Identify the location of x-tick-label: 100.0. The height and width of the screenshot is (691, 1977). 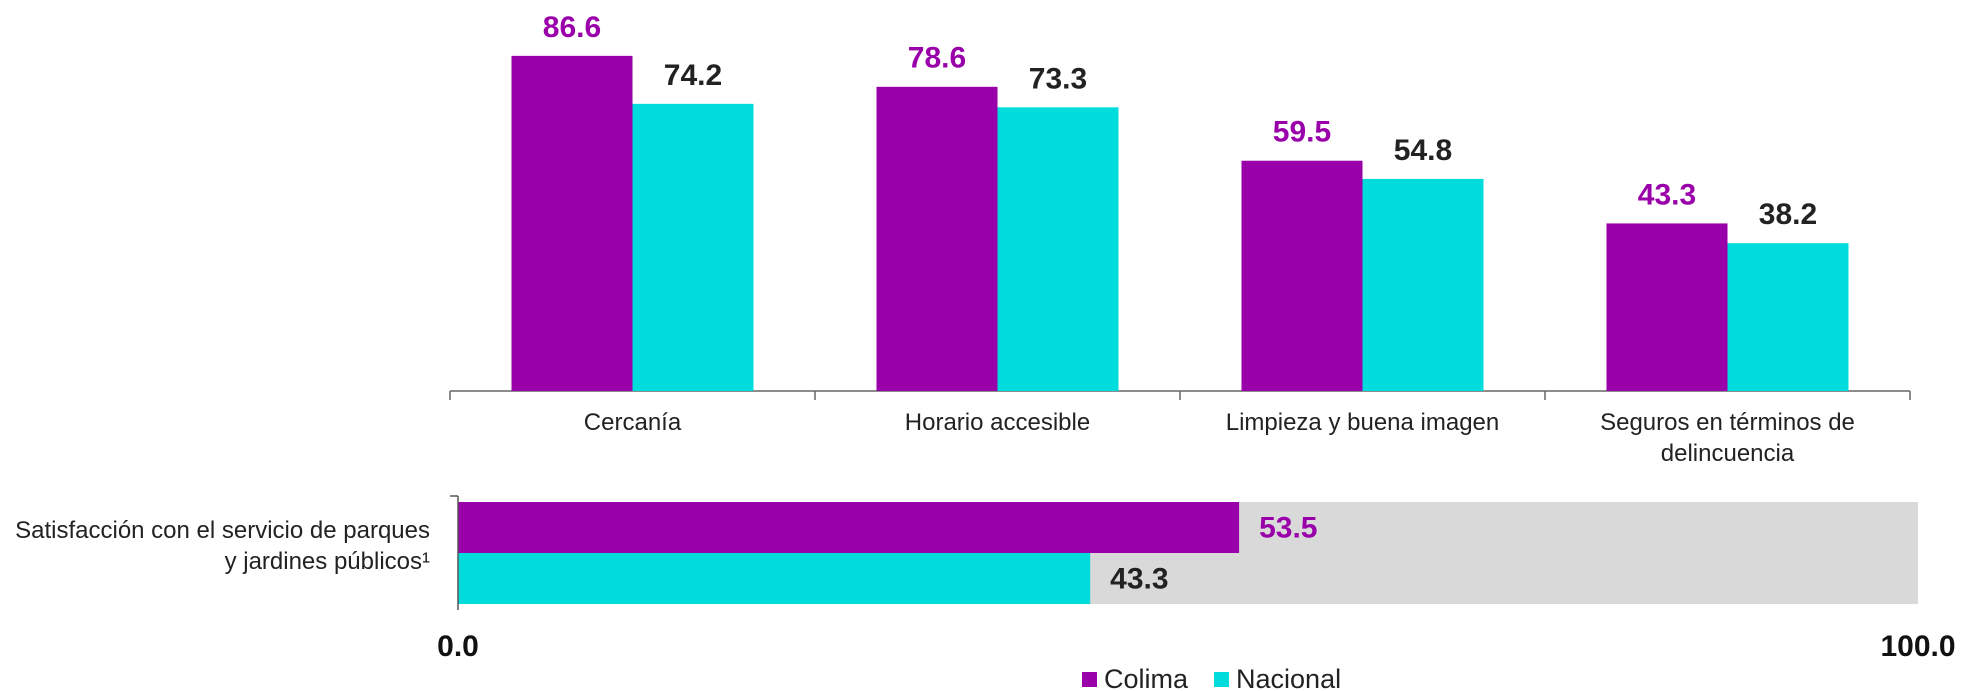
(1917, 646).